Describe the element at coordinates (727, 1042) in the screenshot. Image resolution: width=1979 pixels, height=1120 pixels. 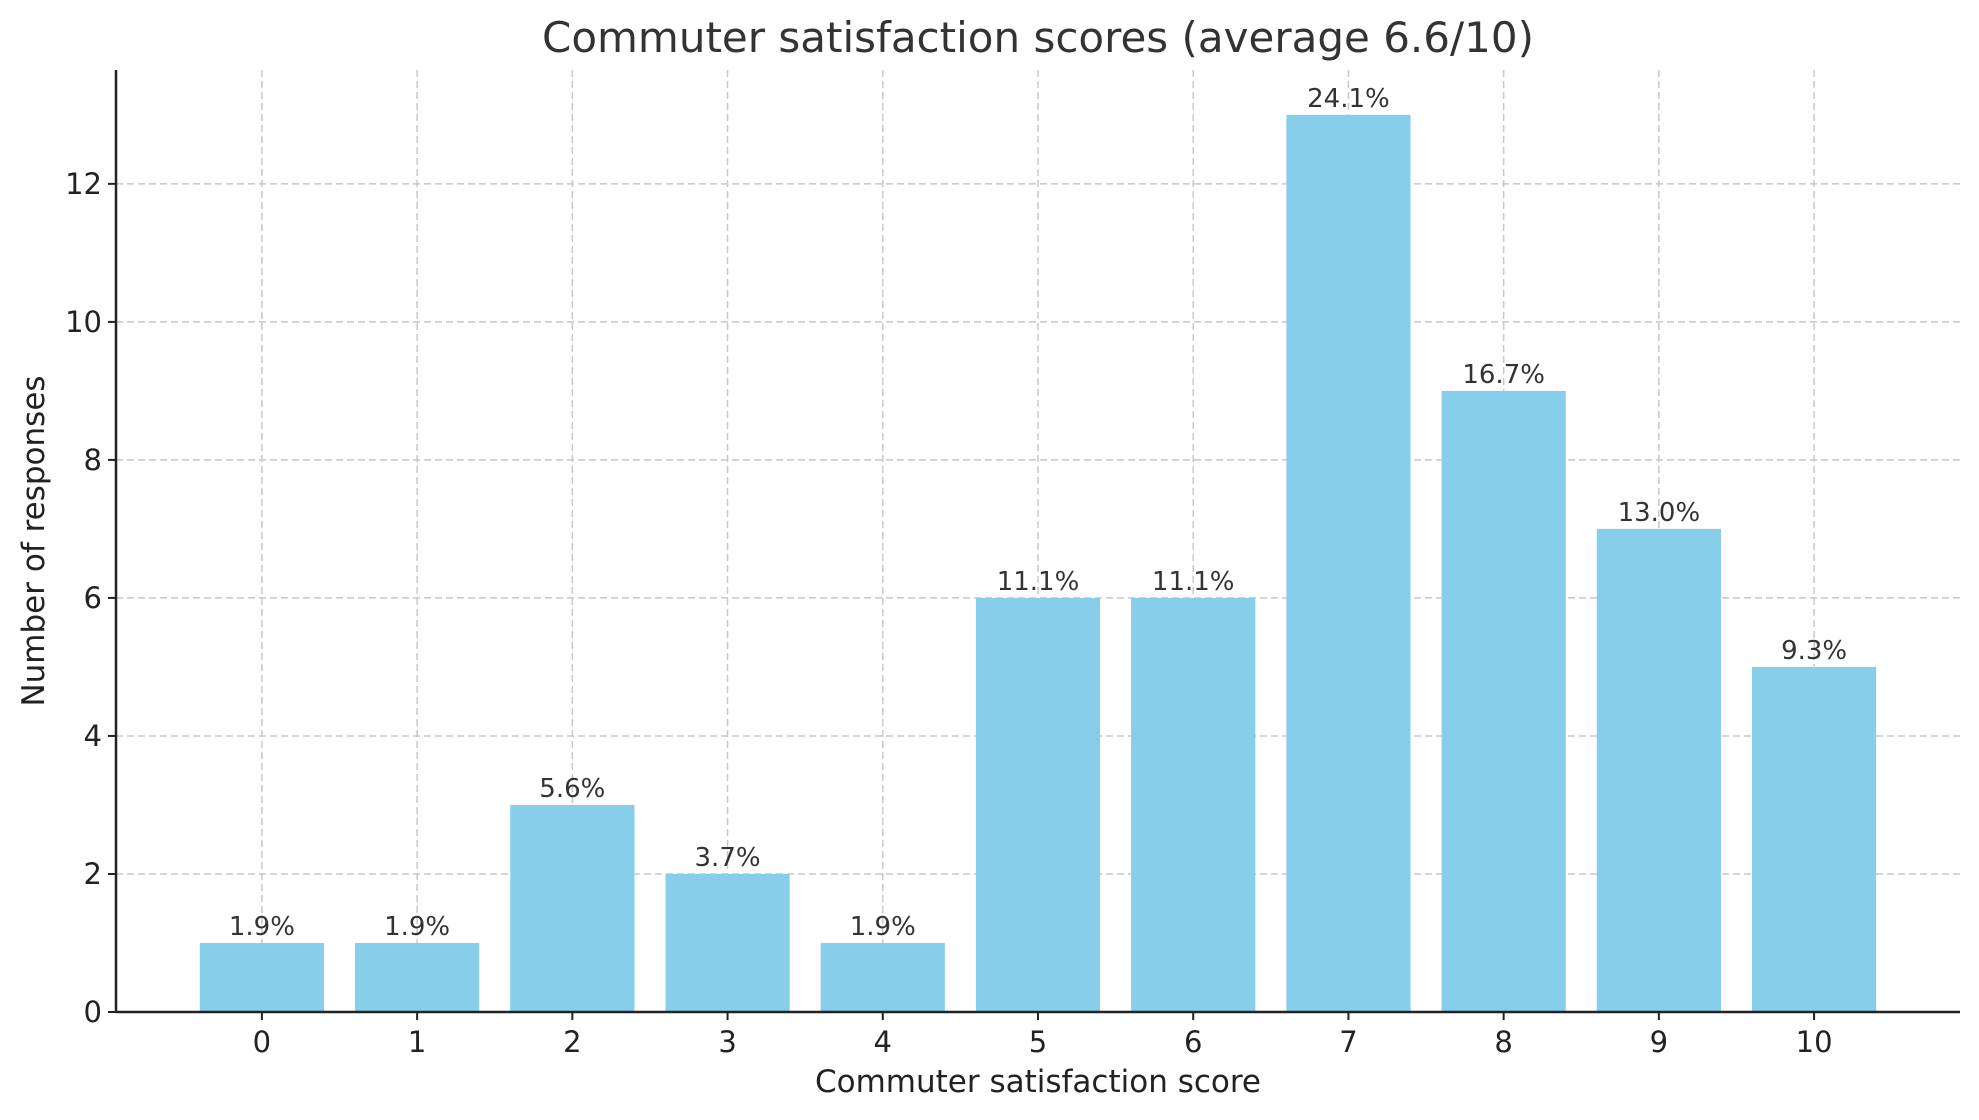
I see `x-tick-label: 3` at that location.